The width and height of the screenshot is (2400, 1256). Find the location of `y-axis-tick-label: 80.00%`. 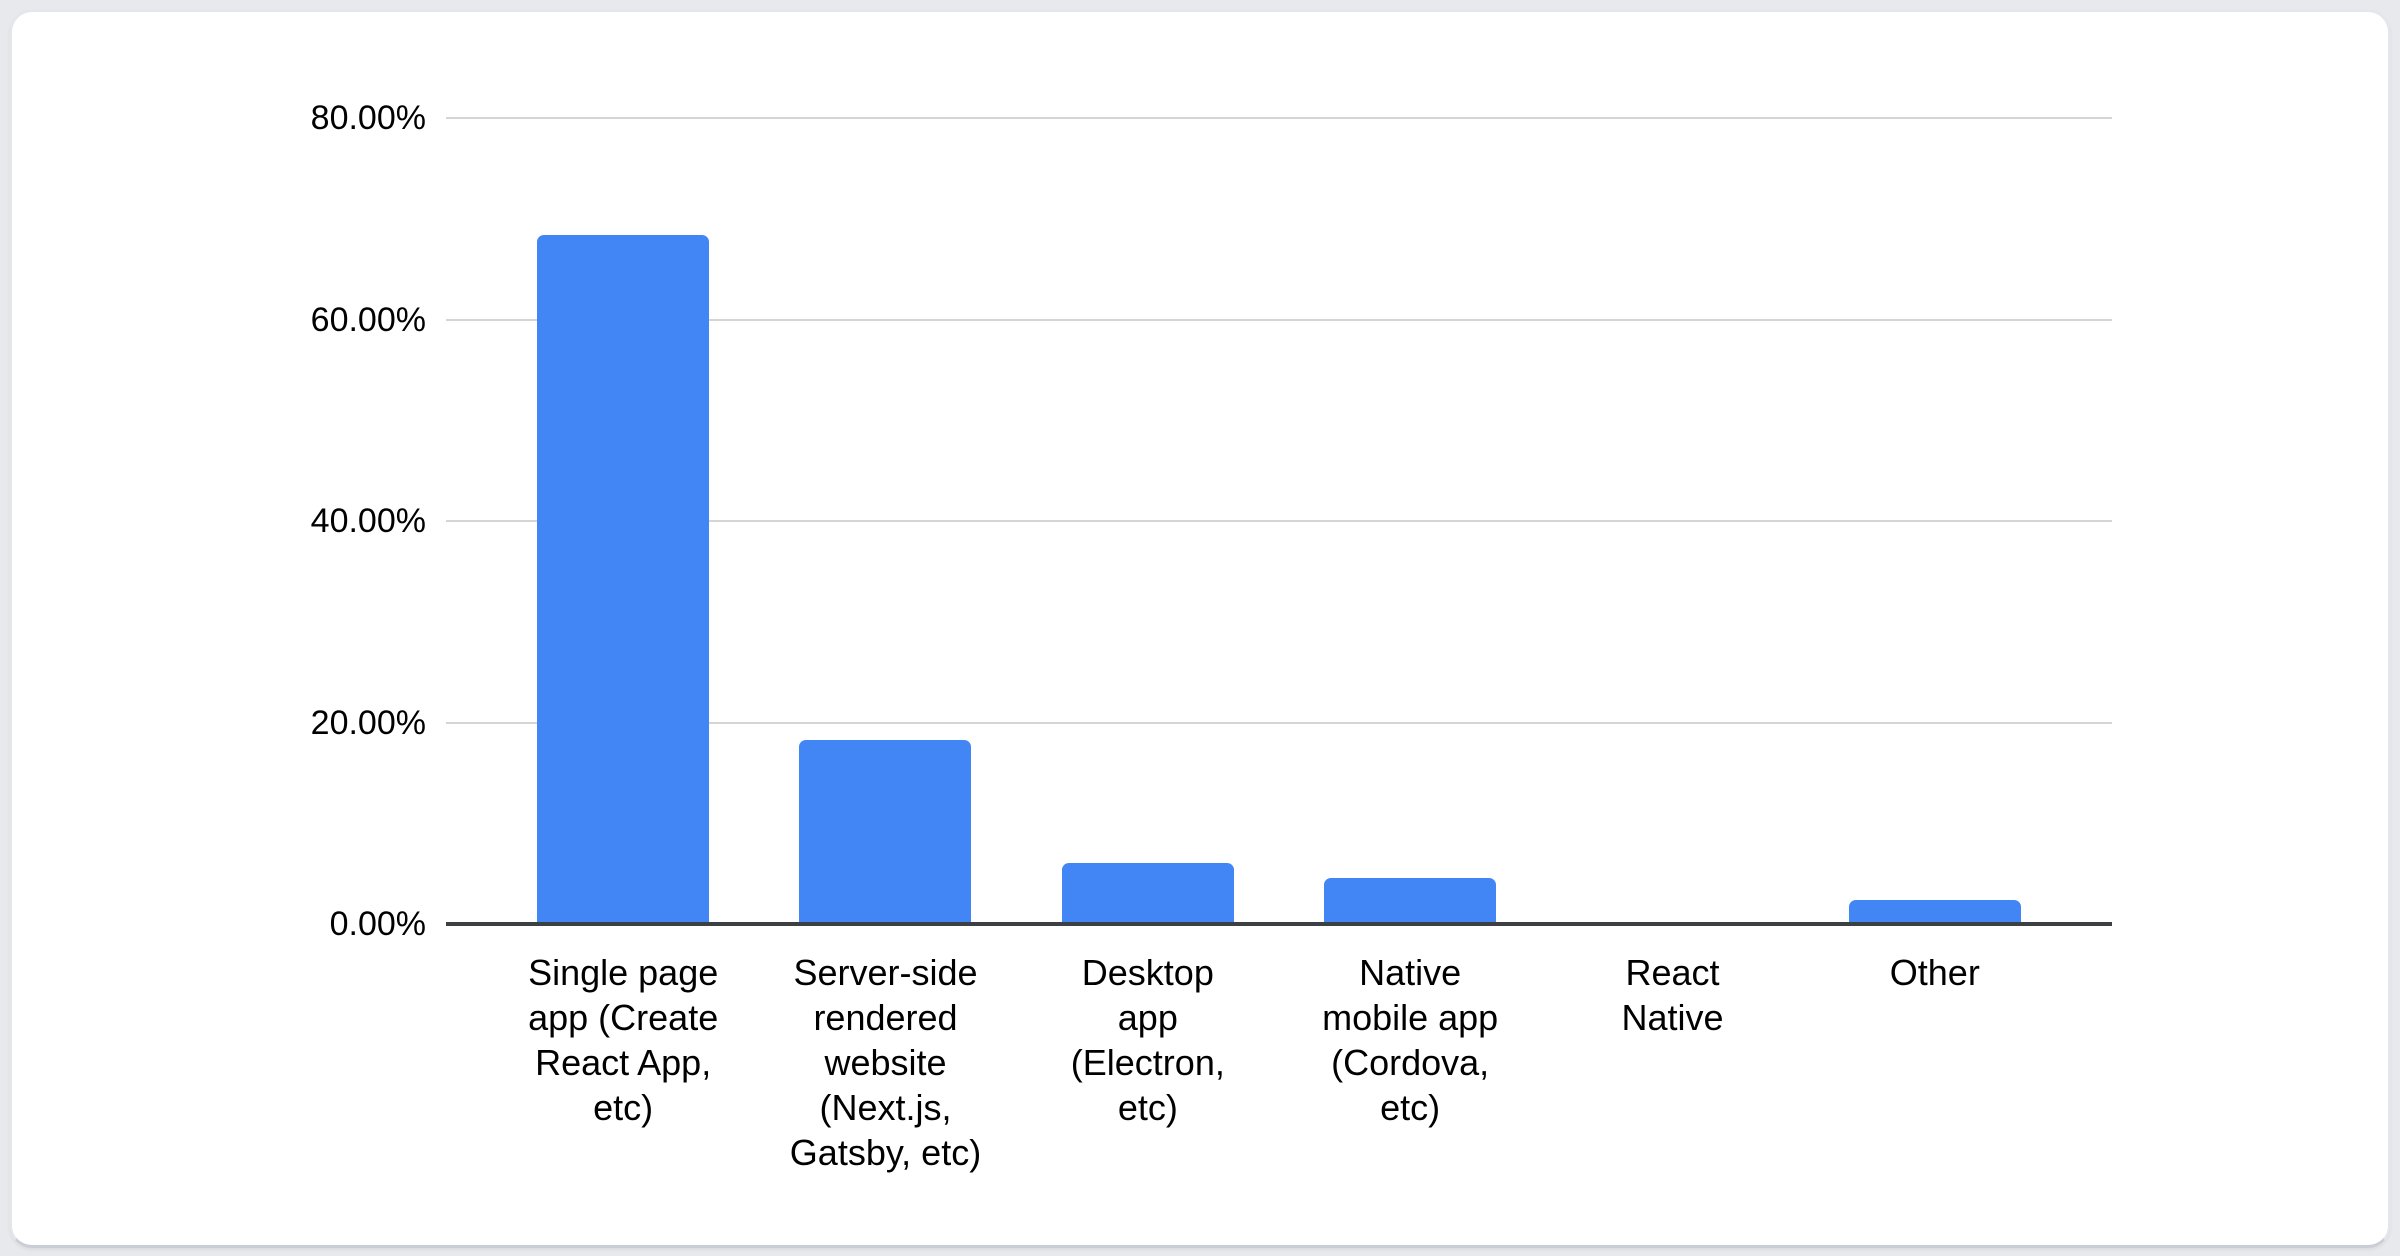

y-axis-tick-label: 80.00% is located at coordinates (368, 118).